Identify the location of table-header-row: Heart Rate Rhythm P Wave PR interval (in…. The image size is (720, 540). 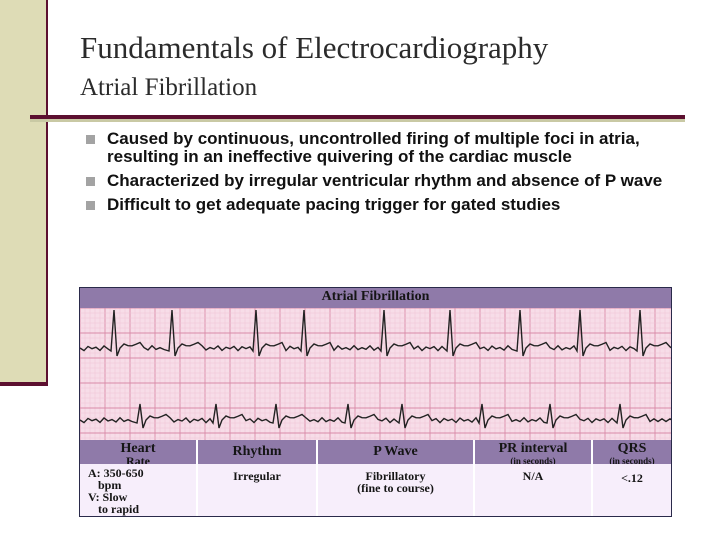
(375, 453).